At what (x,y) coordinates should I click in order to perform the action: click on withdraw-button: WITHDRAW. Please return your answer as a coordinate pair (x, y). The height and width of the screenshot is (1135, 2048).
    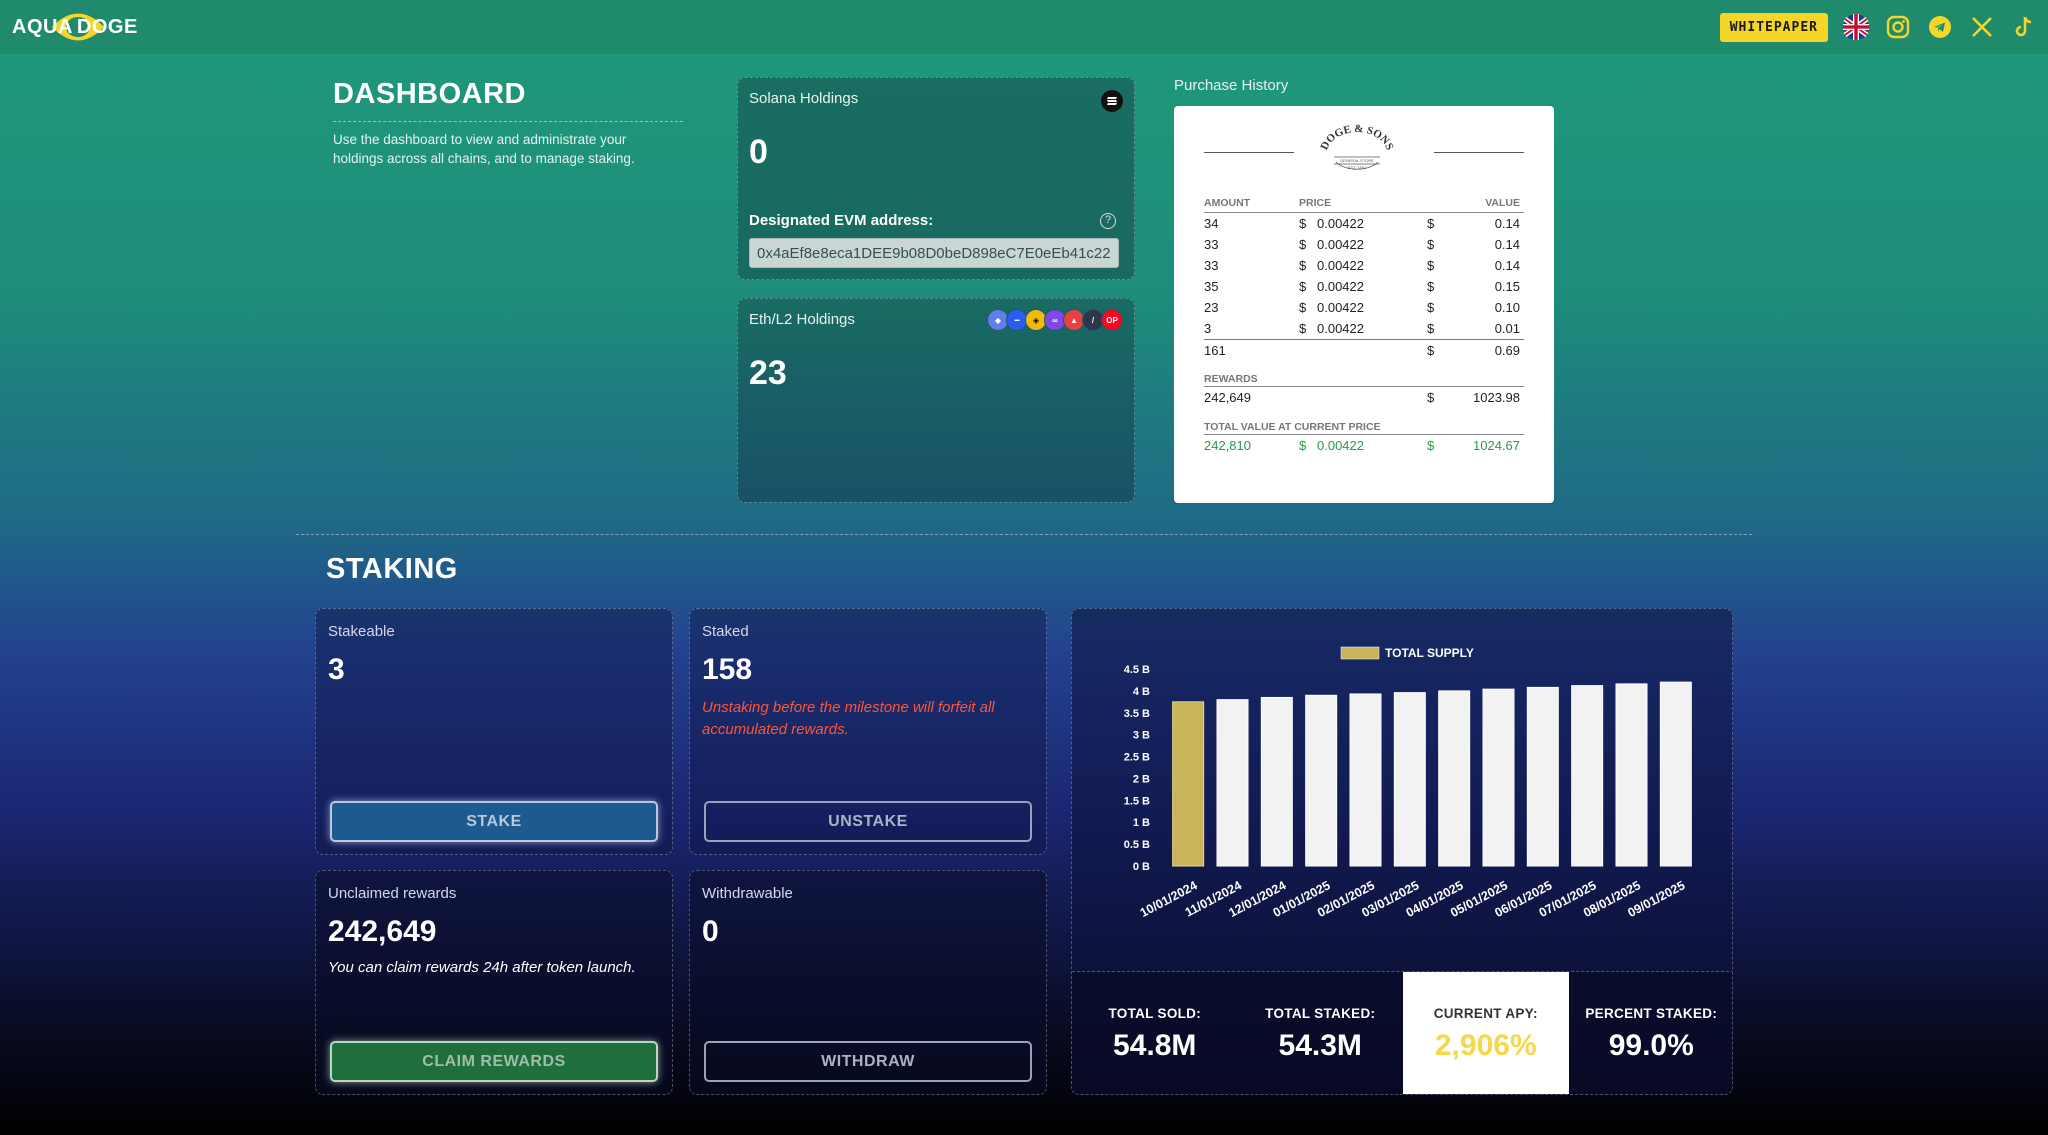
    Looking at the image, I should click on (868, 1061).